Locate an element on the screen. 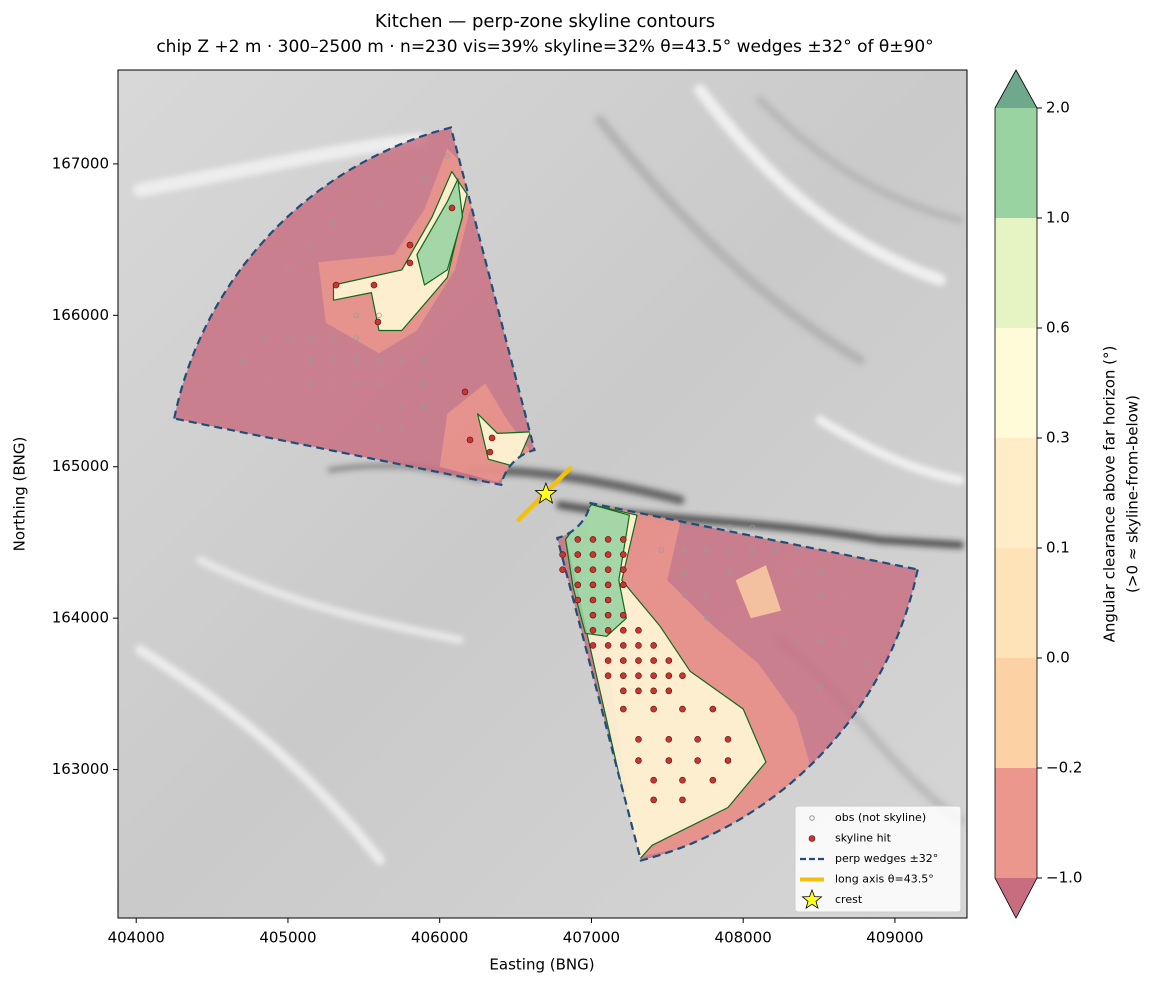 The height and width of the screenshot is (992, 1157). legend-obs is located at coordinates (812, 818).